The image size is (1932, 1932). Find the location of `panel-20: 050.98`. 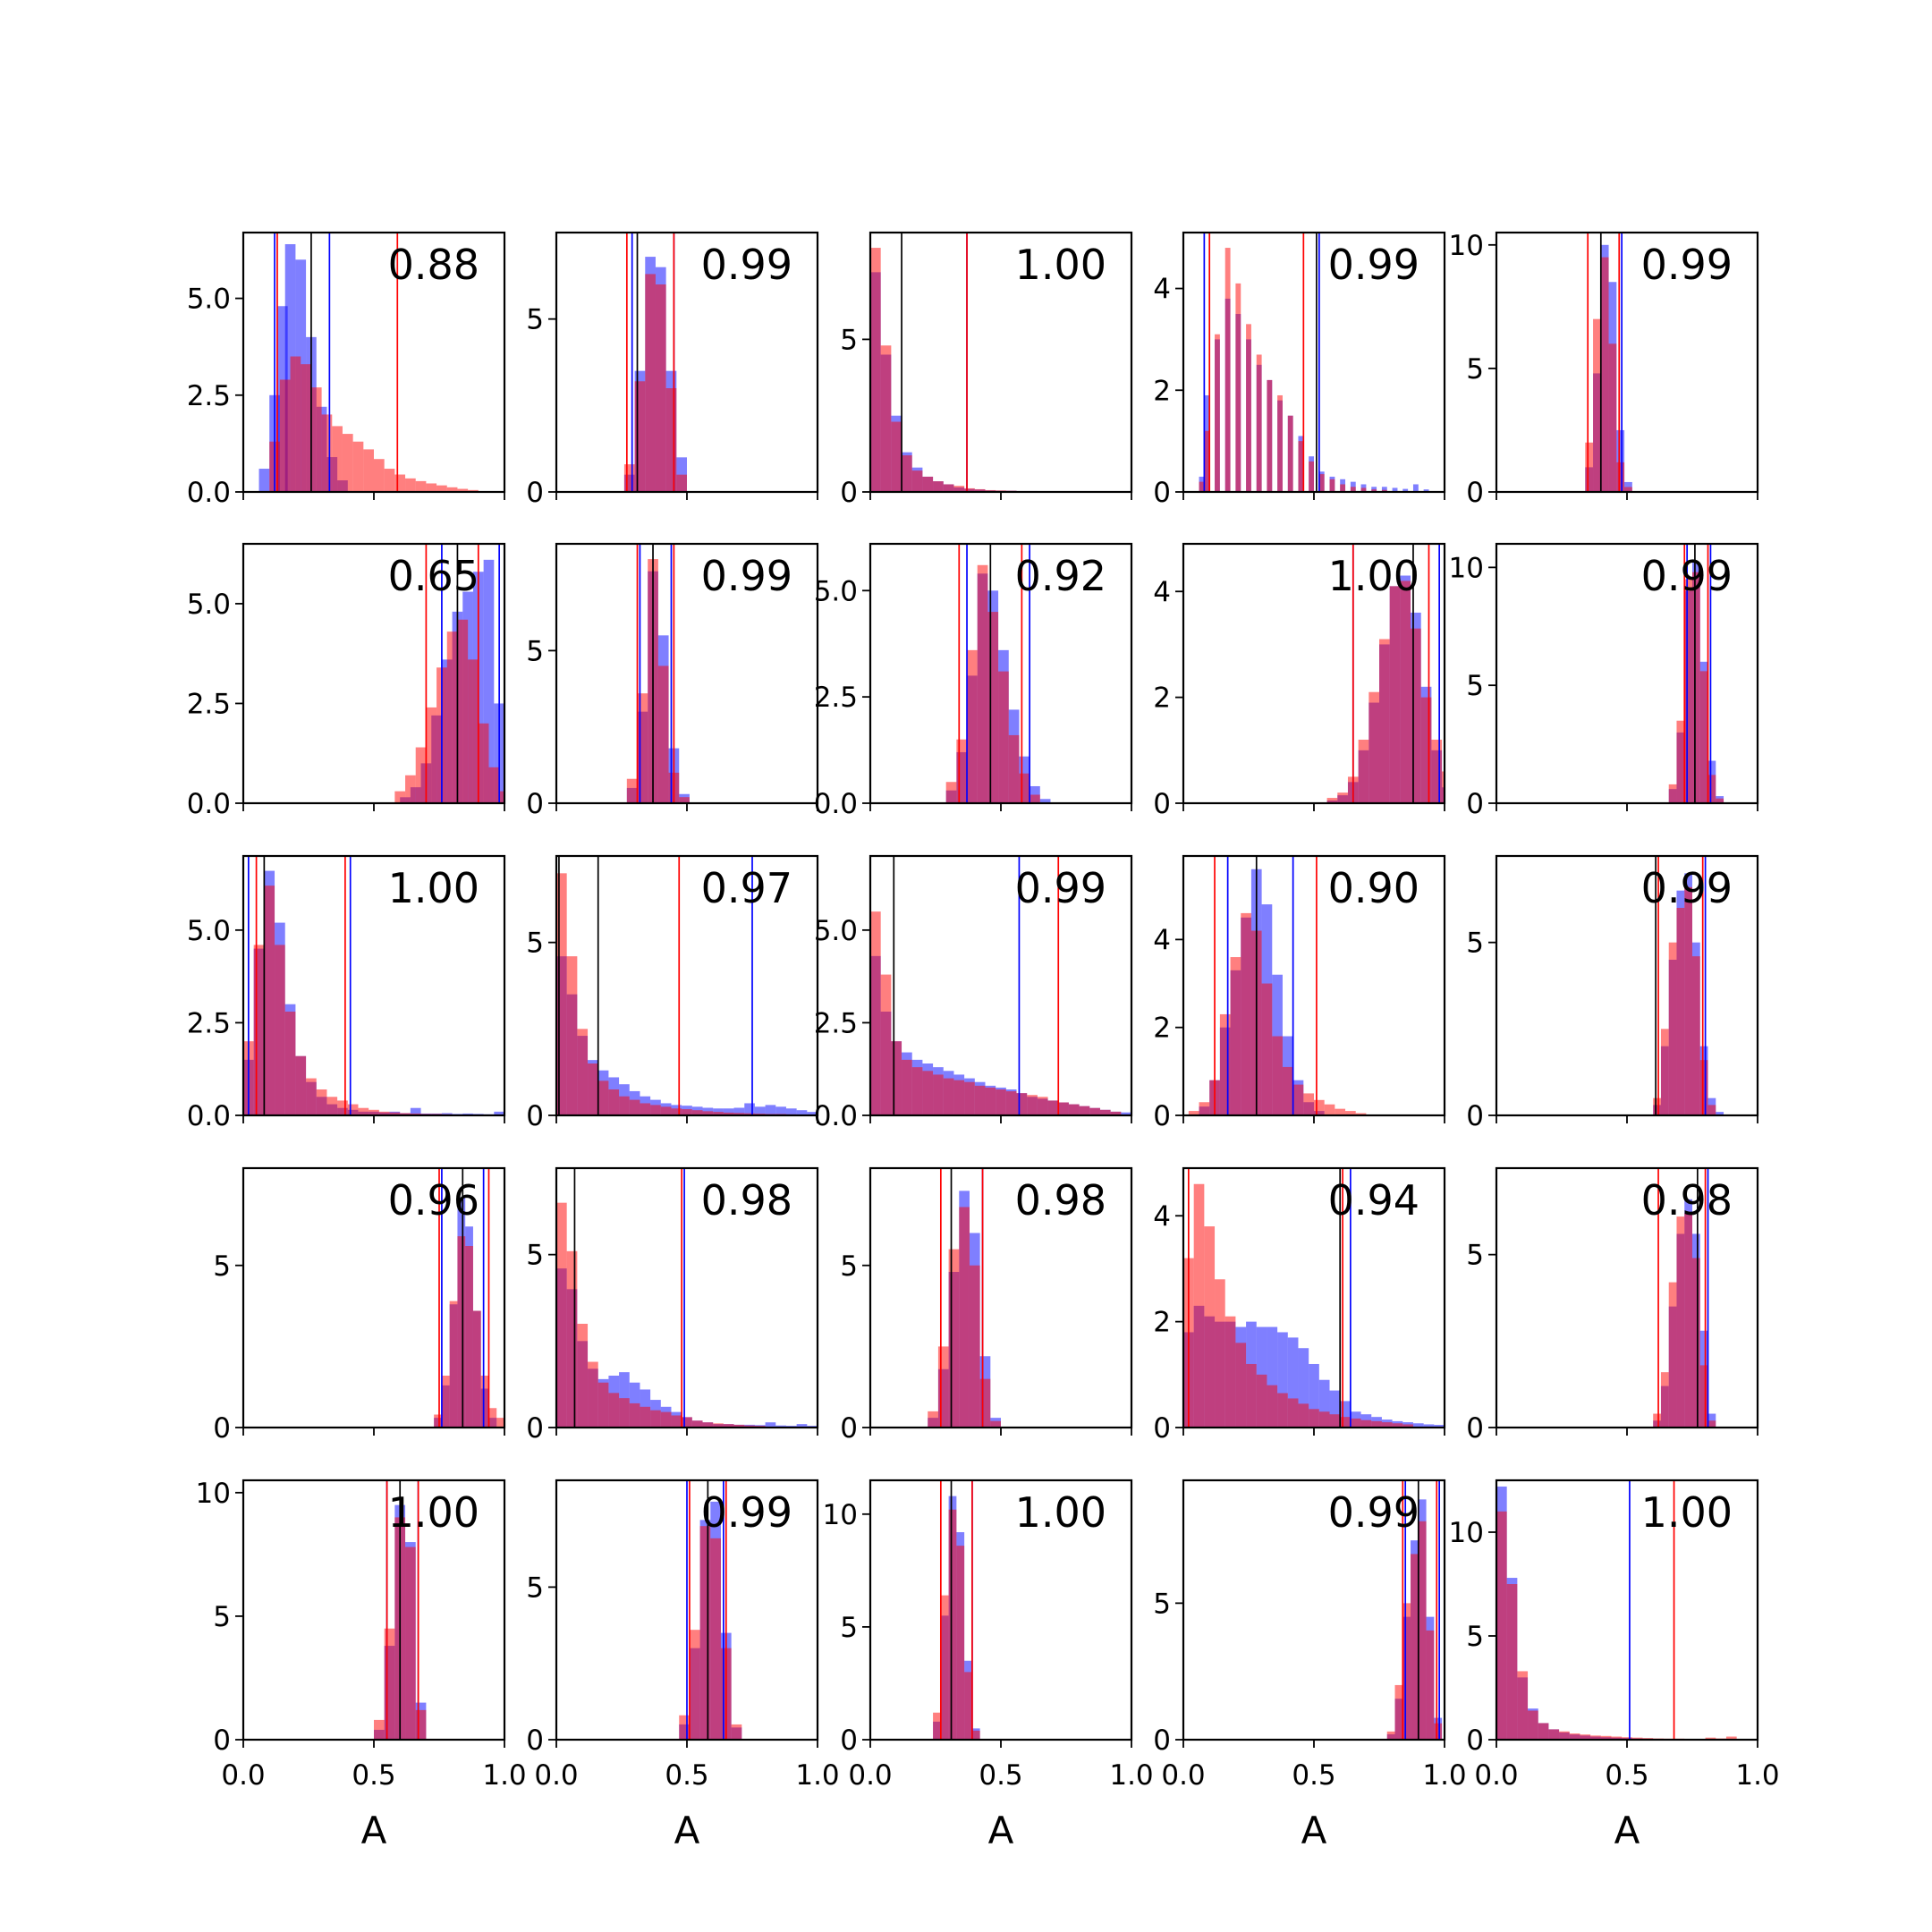

panel-20: 050.98 is located at coordinates (1612, 1305).